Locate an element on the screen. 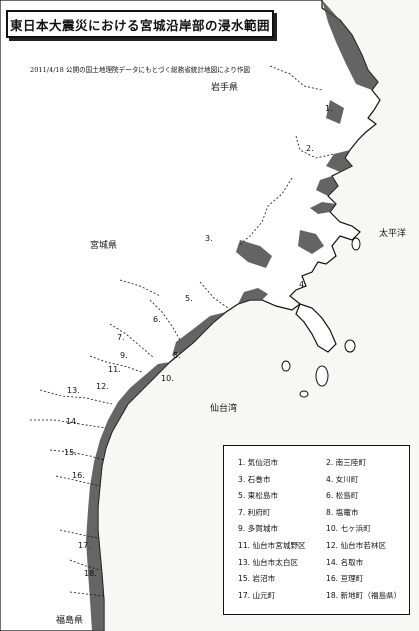 This screenshot has height=631, width=419. map-title: 東日本大震災における宮城沿岸部の浸水範囲 is located at coordinates (139, 25).